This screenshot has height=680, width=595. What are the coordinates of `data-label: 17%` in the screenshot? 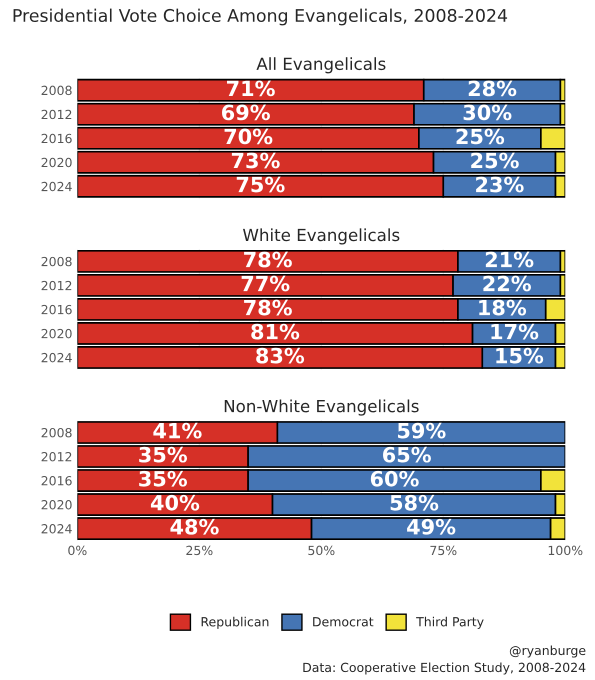 It's located at (514, 332).